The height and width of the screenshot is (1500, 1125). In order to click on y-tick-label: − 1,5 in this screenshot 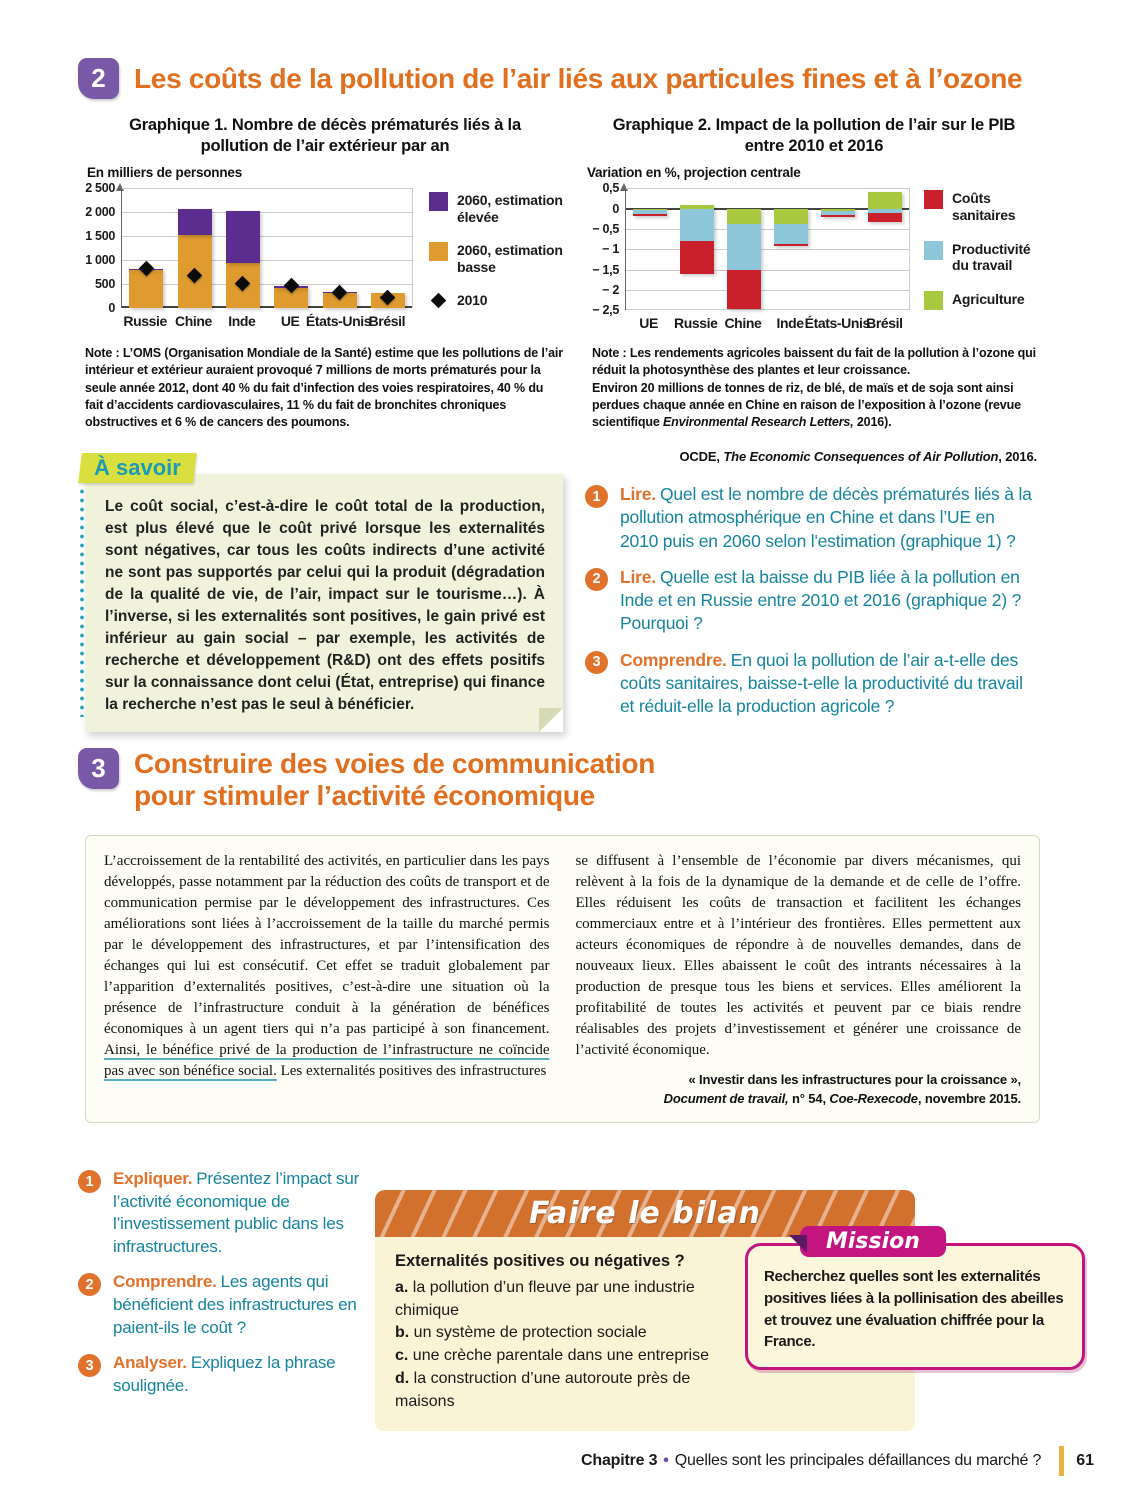, I will do `click(605, 269)`.